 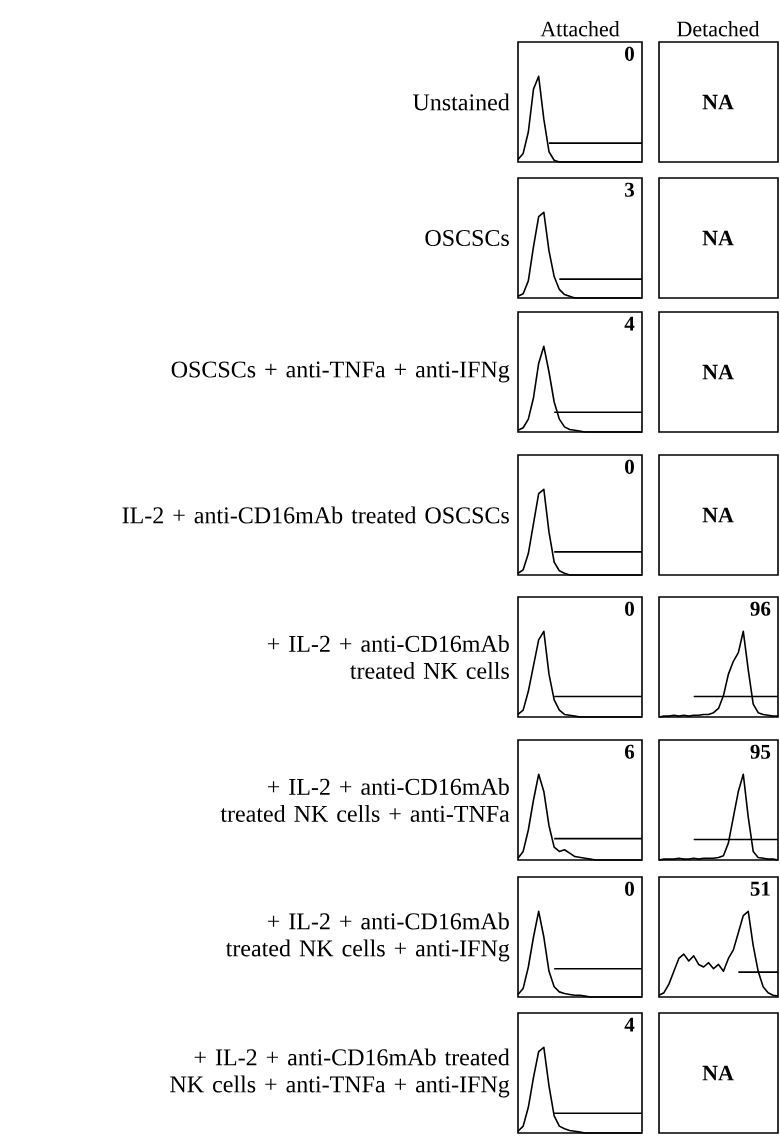 I want to click on y-axis-title: + IL-2 + anti-CD16mAb treated NK cells + anti-TNFa, so click(x=365, y=800).